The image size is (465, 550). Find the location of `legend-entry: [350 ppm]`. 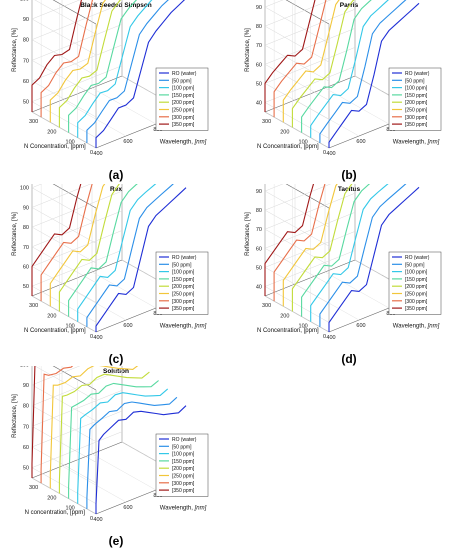

legend-entry: [350 ppm] is located at coordinates (183, 491).